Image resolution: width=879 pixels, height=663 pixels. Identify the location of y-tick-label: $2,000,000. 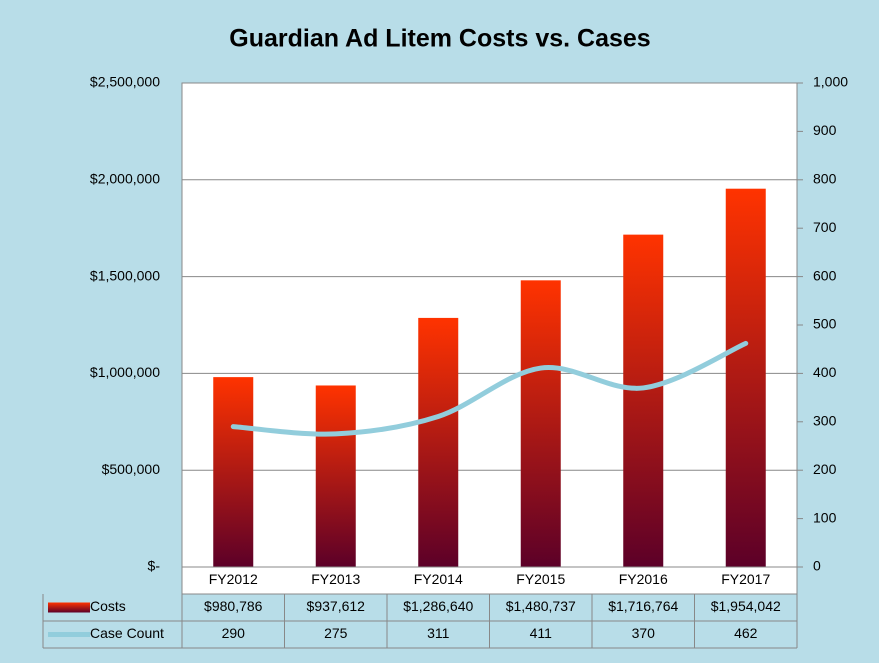
(125, 179).